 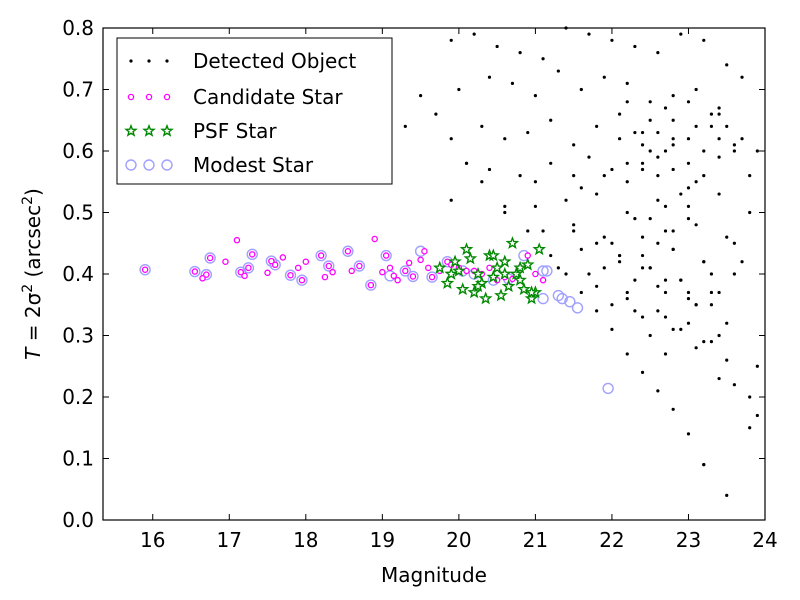 What do you see at coordinates (78, 90) in the screenshot?
I see `y-tick-label: 0.7` at bounding box center [78, 90].